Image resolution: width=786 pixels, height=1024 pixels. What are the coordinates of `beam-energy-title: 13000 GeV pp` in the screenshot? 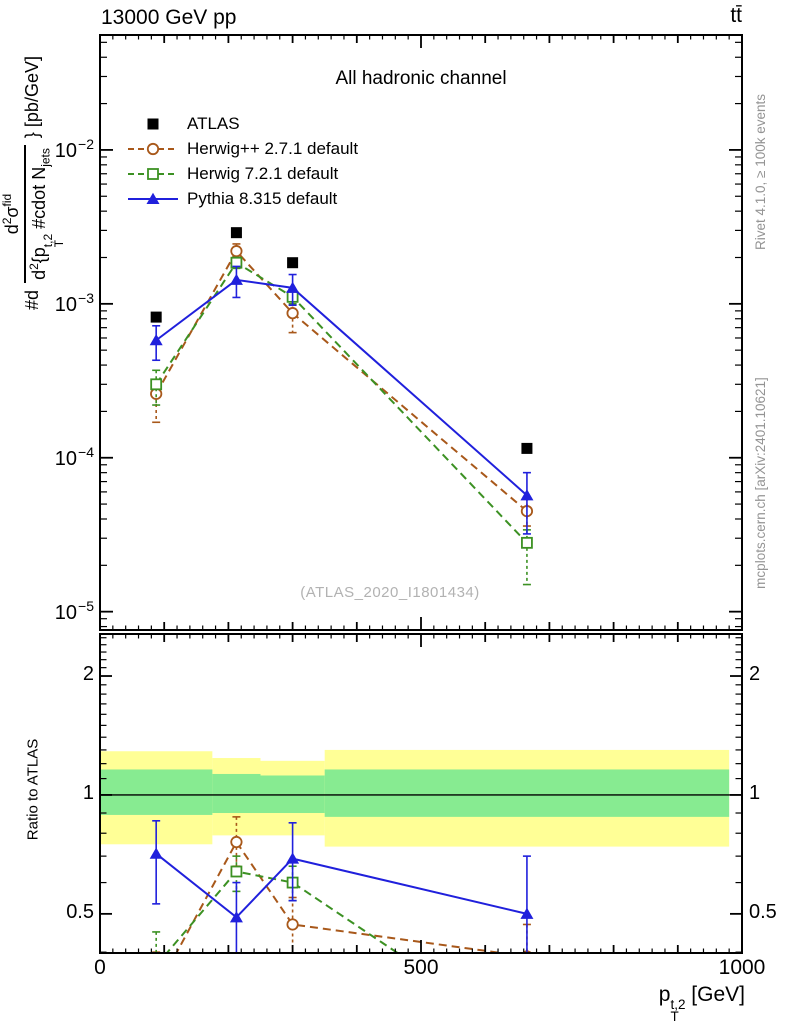 It's located at (169, 17).